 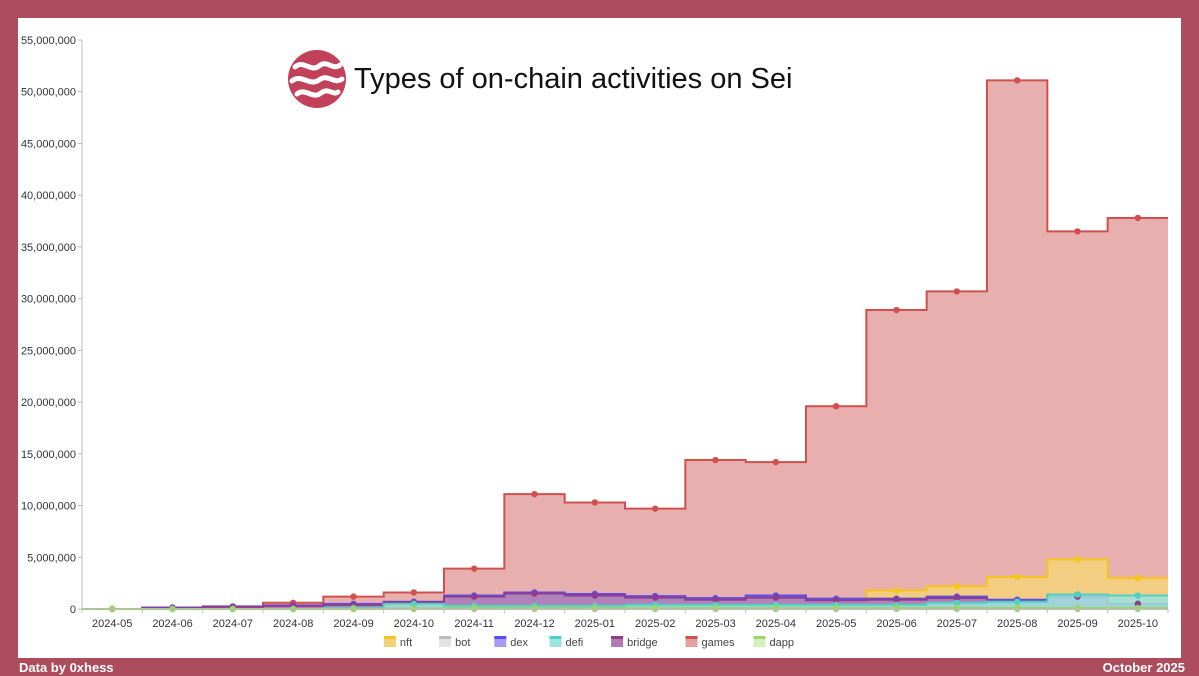 I want to click on legend-label-defi: defi, so click(x=575, y=643).